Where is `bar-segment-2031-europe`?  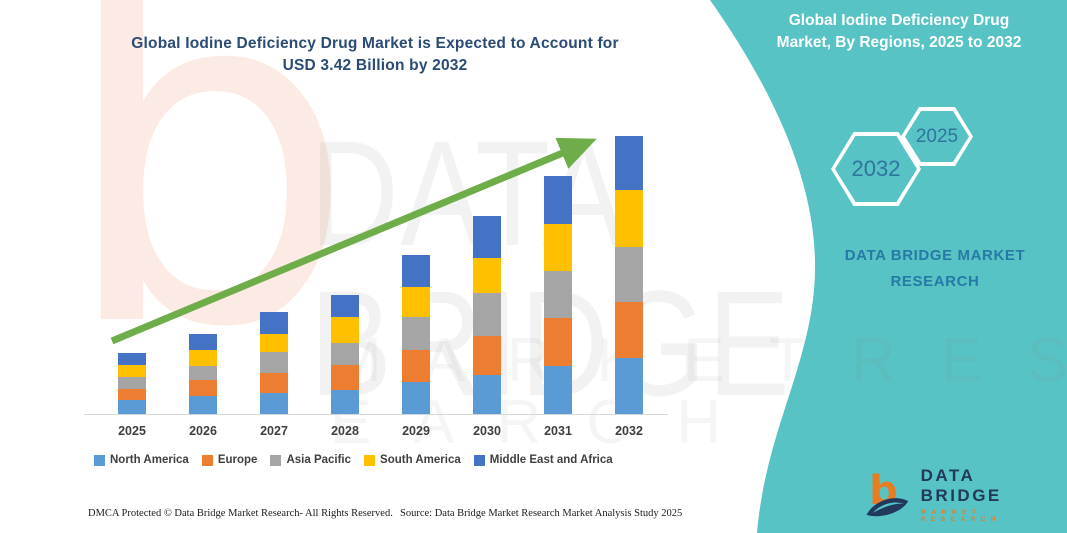 bar-segment-2031-europe is located at coordinates (558, 342).